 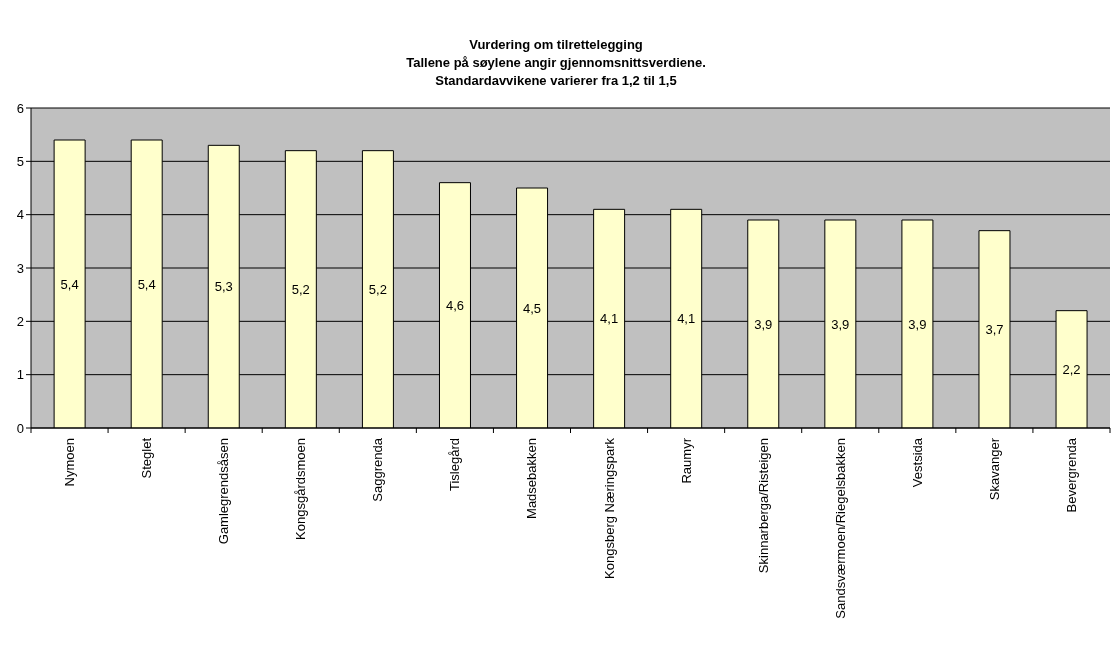 I want to click on y-tick-label: 4, so click(x=20, y=215).